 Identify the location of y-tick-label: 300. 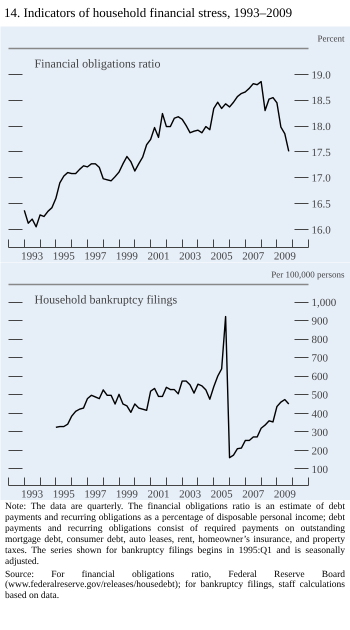
(320, 432).